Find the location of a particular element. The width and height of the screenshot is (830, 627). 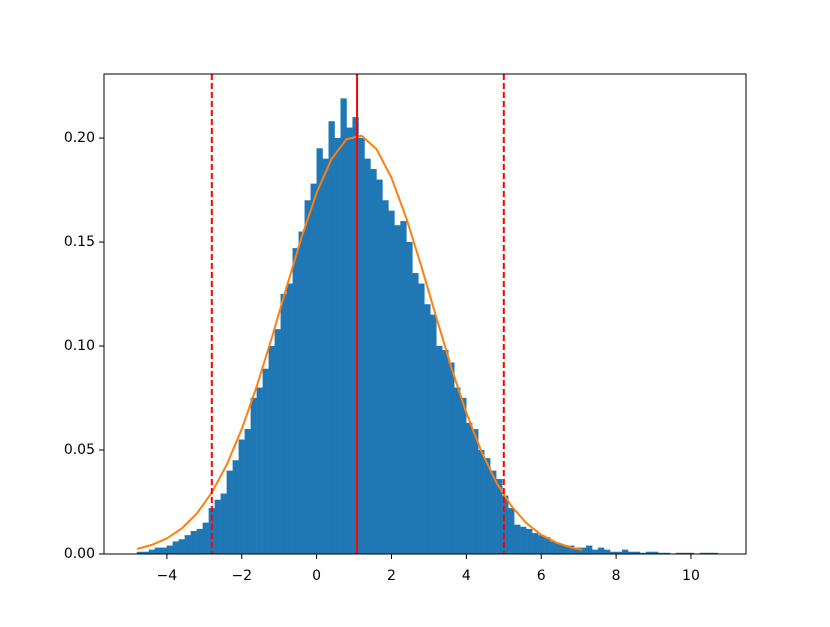

x-tick-label: −4 is located at coordinates (167, 576).